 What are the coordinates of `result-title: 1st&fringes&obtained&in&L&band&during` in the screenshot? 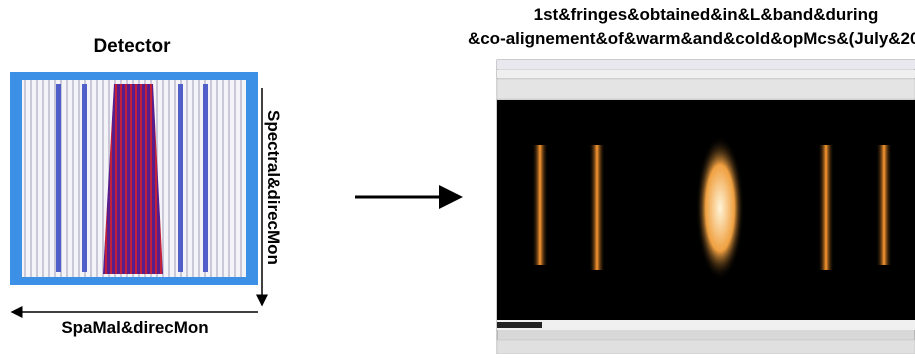 It's located at (706, 14).